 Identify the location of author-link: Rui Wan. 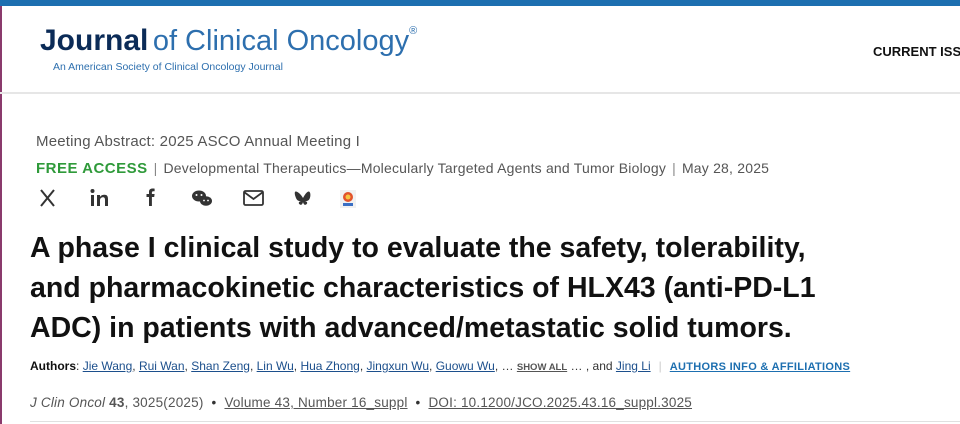
(161, 366).